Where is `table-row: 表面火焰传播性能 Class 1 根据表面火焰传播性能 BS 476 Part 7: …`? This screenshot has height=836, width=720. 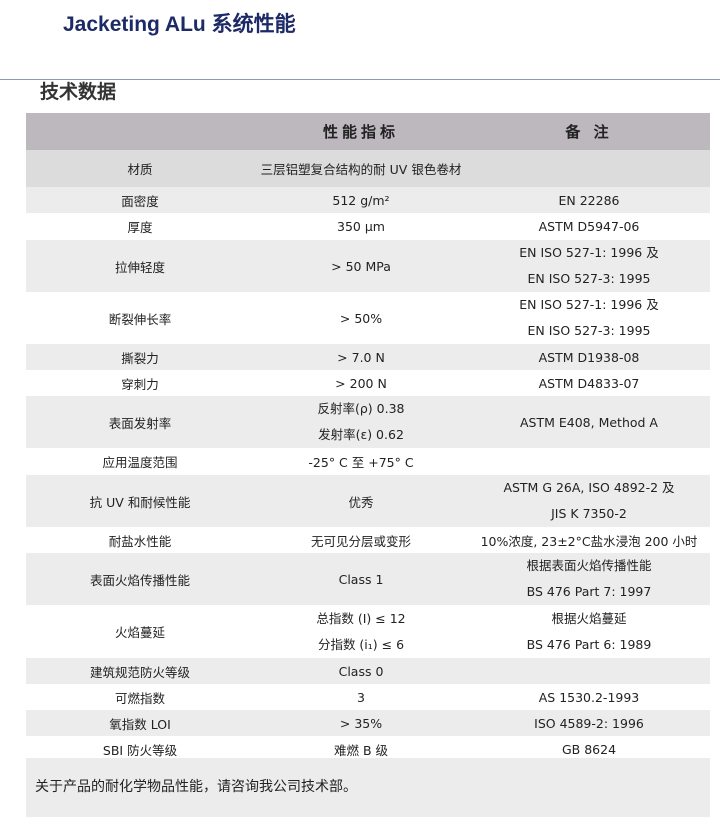
table-row: 表面火焰传播性能 Class 1 根据表面火焰传播性能 BS 476 Part 7: … is located at coordinates (368, 579).